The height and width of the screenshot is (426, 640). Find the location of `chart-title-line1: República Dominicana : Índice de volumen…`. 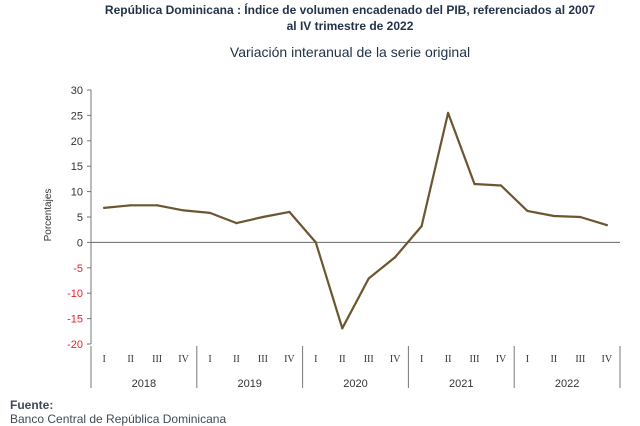

chart-title-line1: República Dominicana : Índice de volumen… is located at coordinates (350, 10).